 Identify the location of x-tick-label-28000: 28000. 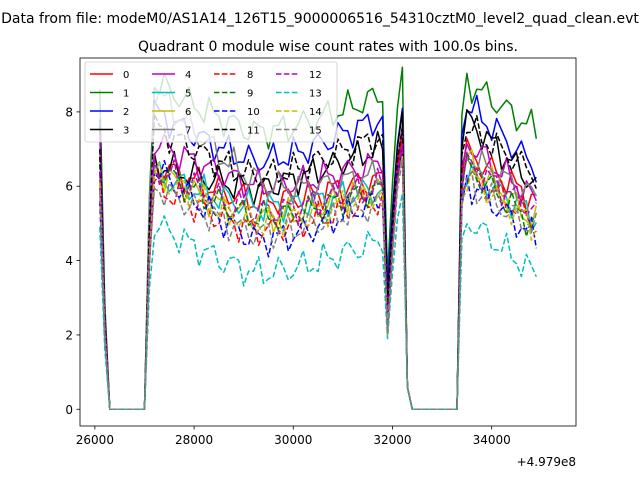
(194, 440).